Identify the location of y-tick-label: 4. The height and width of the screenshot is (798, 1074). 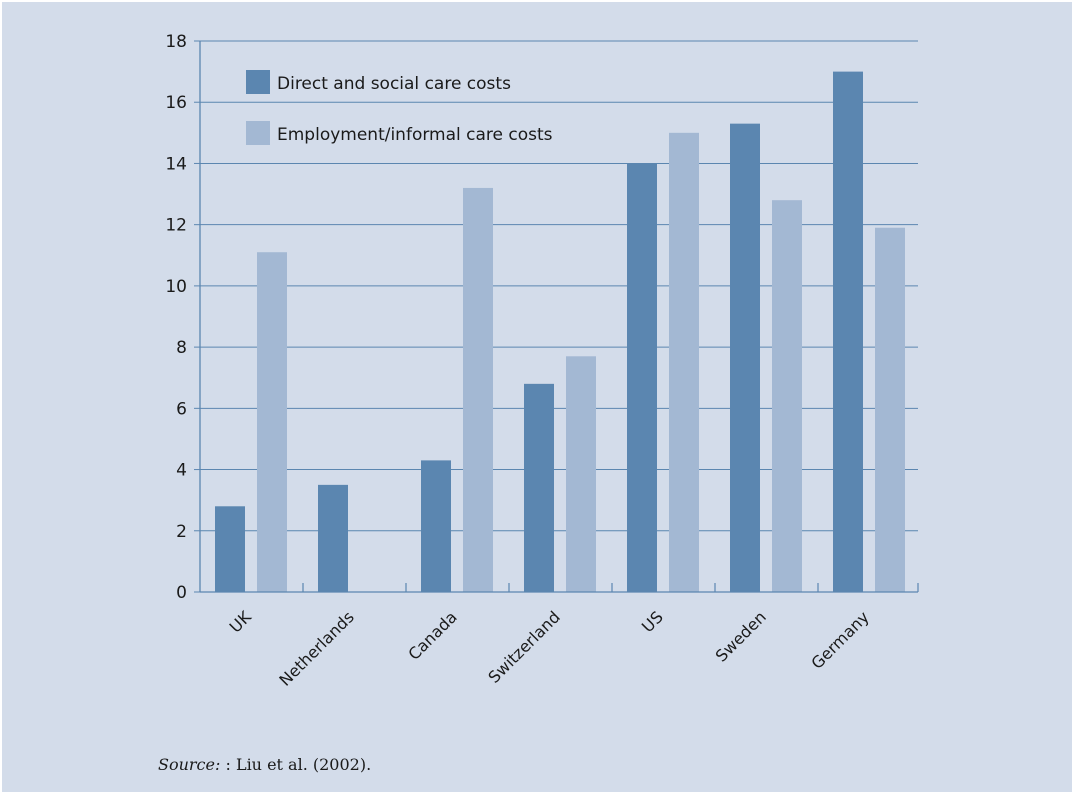
(181, 471).